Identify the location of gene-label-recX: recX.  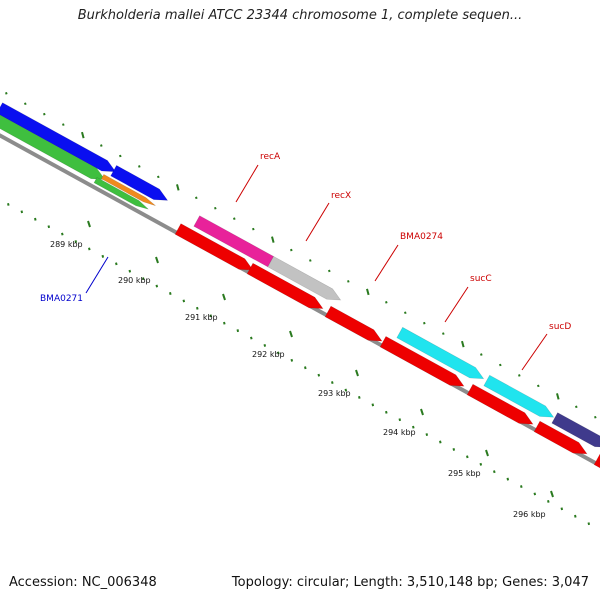
(341, 196).